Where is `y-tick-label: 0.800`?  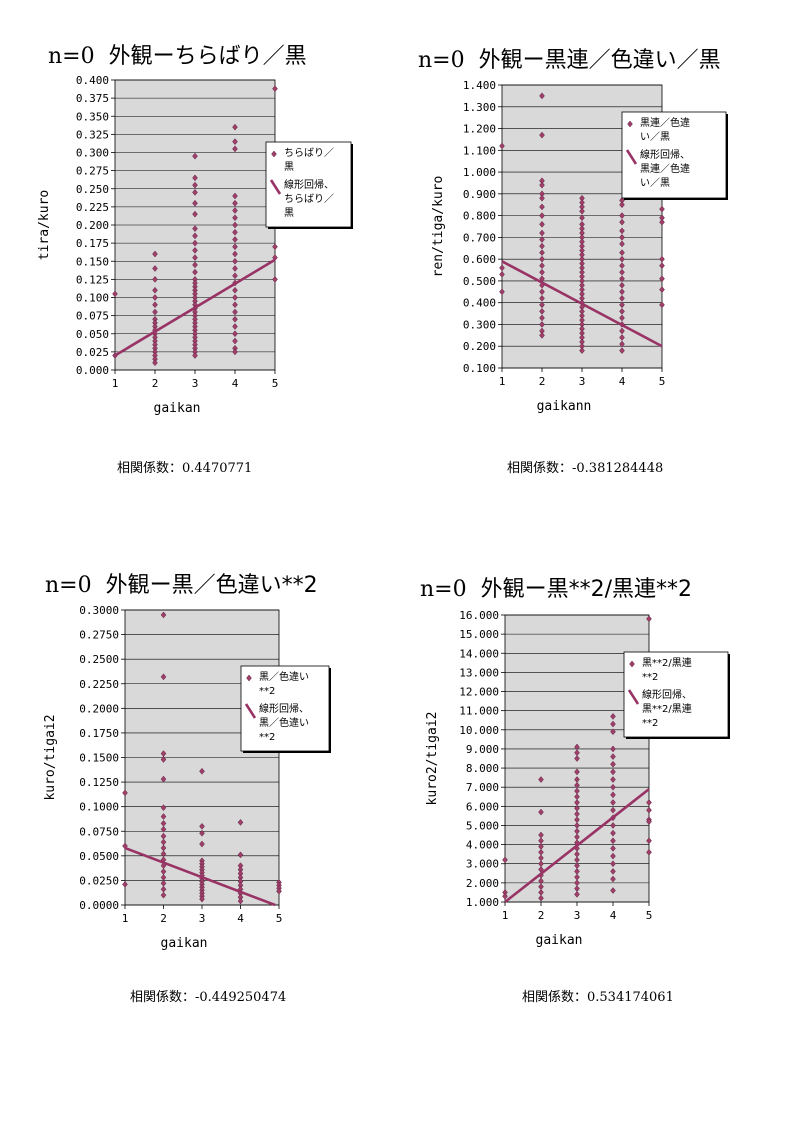 y-tick-label: 0.800 is located at coordinates (479, 216).